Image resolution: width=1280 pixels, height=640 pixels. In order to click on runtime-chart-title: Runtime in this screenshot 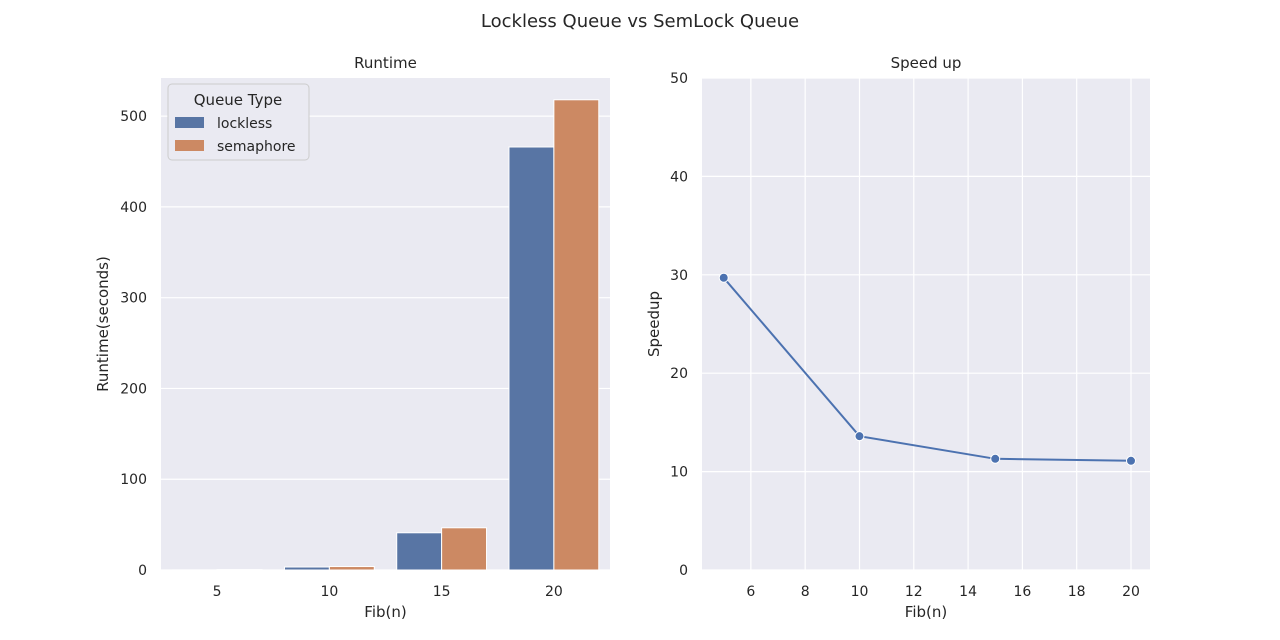, I will do `click(385, 63)`.